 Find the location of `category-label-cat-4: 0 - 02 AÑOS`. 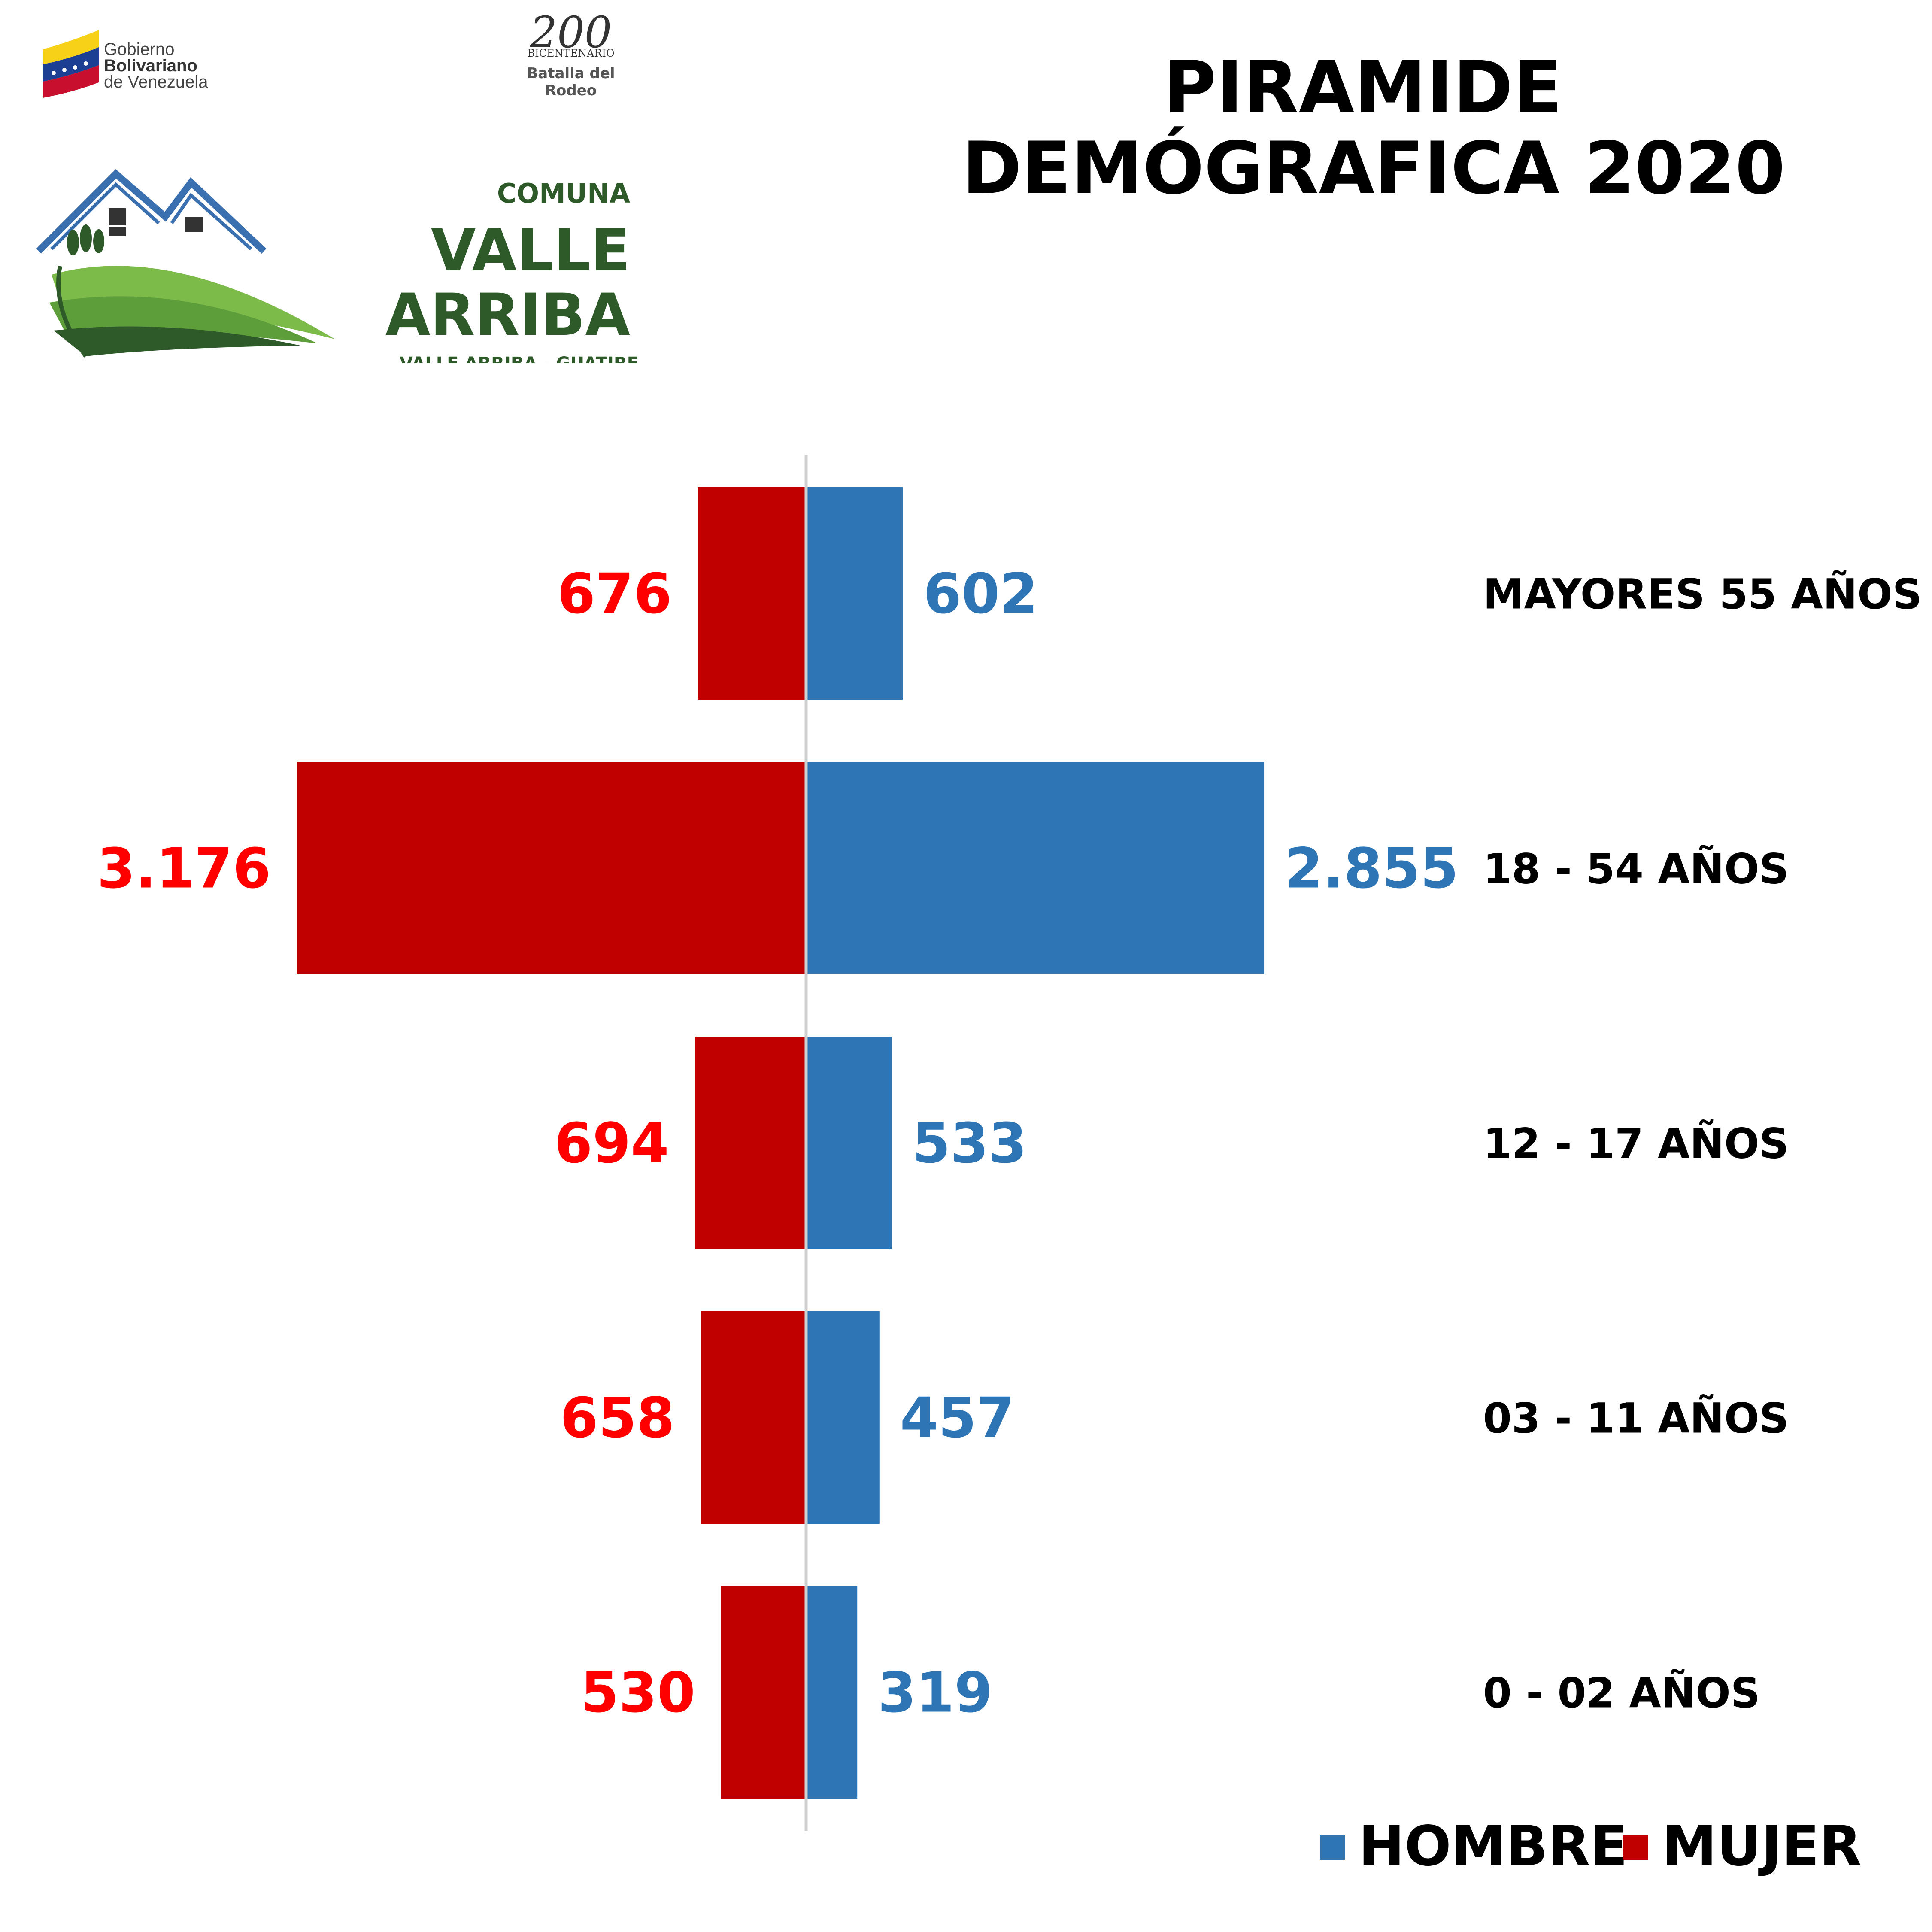

category-label-cat-4: 0 - 02 AÑOS is located at coordinates (1621, 1693).